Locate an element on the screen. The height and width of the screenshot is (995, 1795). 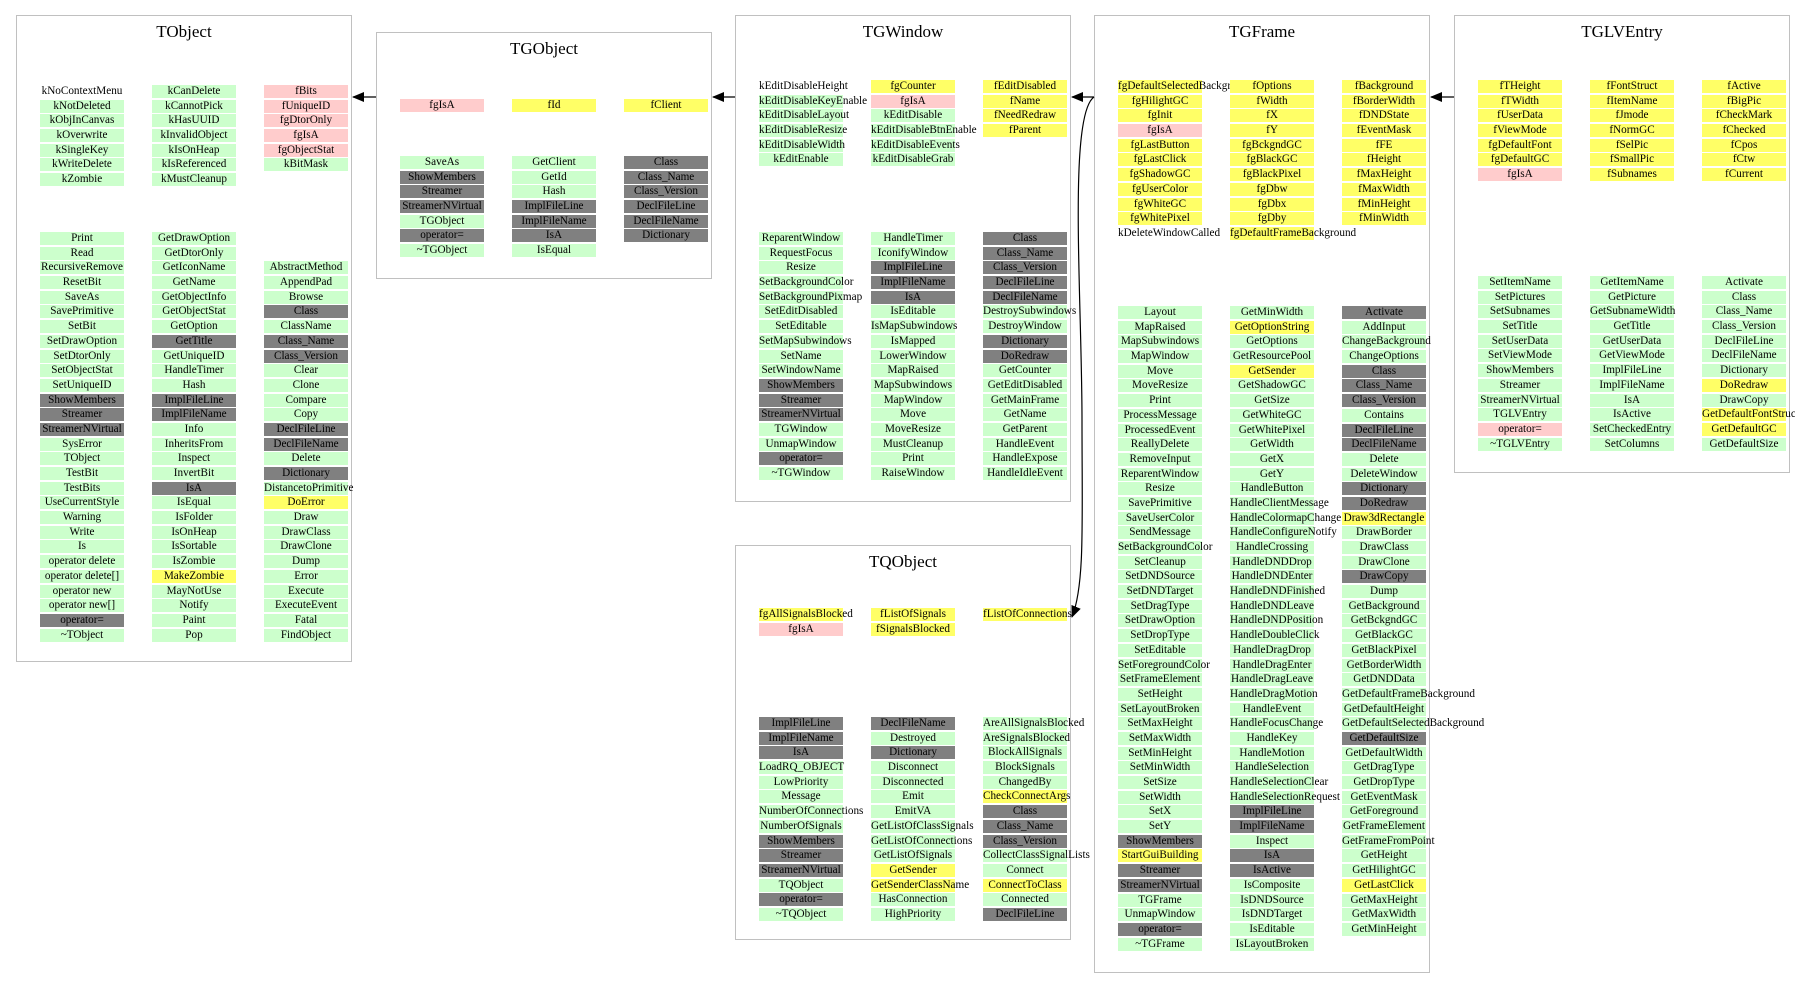
class-member: NumberOfConnections is located at coordinates (811, 812).